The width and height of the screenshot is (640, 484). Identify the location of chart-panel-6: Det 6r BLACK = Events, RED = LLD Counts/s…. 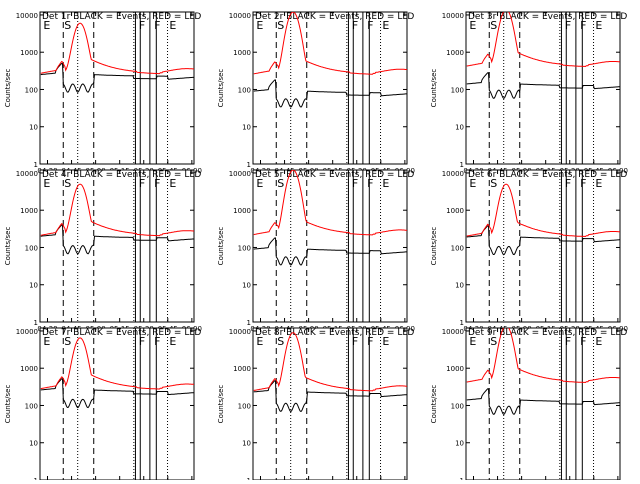
(529, 255).